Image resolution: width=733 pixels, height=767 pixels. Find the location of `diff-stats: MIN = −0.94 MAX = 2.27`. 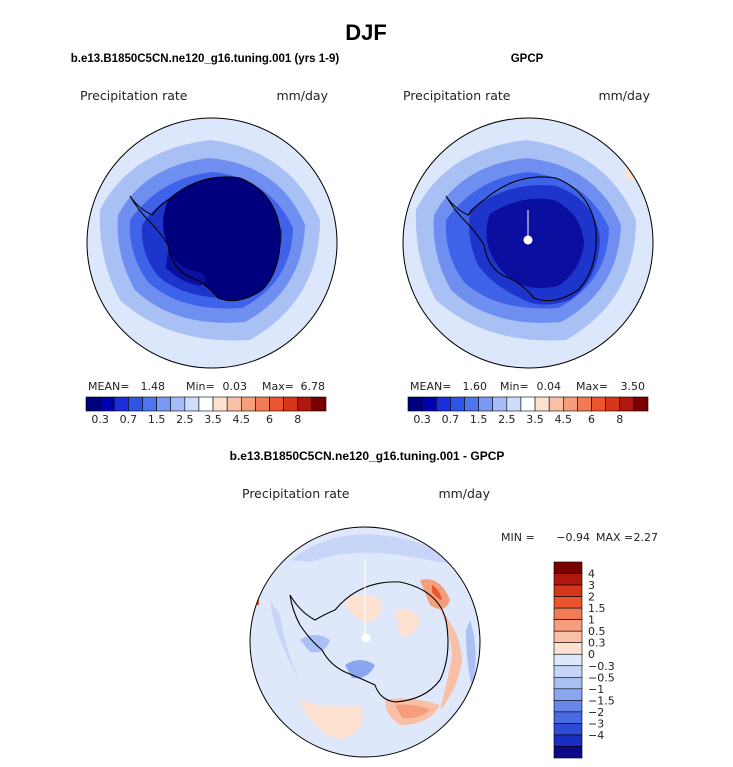

diff-stats: MIN = −0.94 MAX = 2.27 is located at coordinates (579, 537).